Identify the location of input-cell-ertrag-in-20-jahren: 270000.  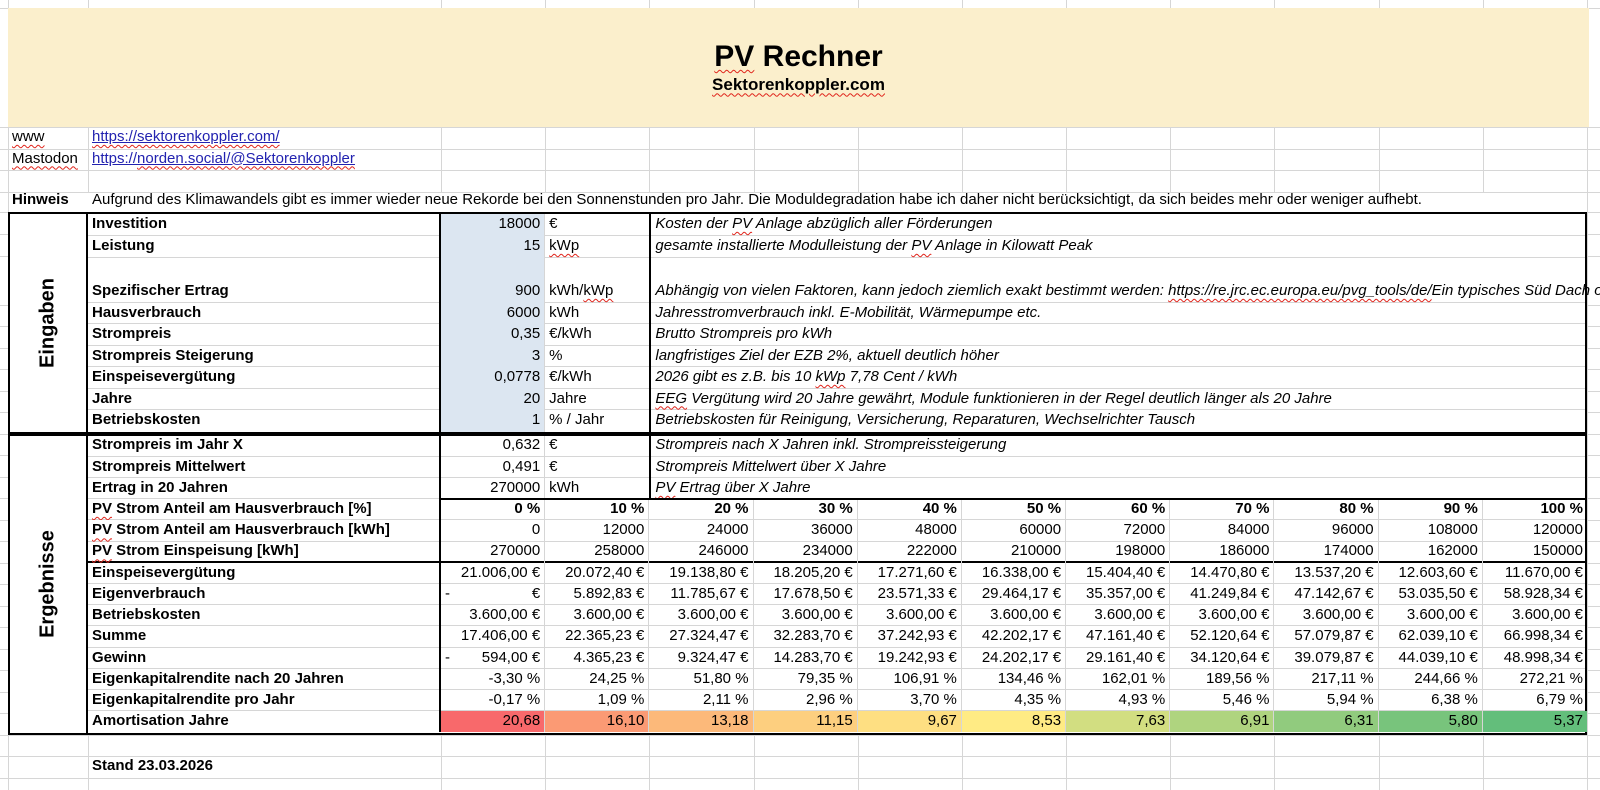
(493, 488).